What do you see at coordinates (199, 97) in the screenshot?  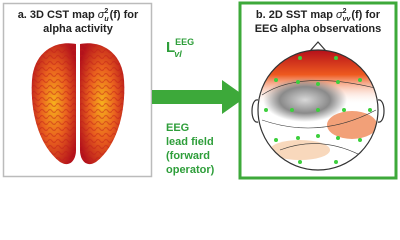 I see `arrow` at bounding box center [199, 97].